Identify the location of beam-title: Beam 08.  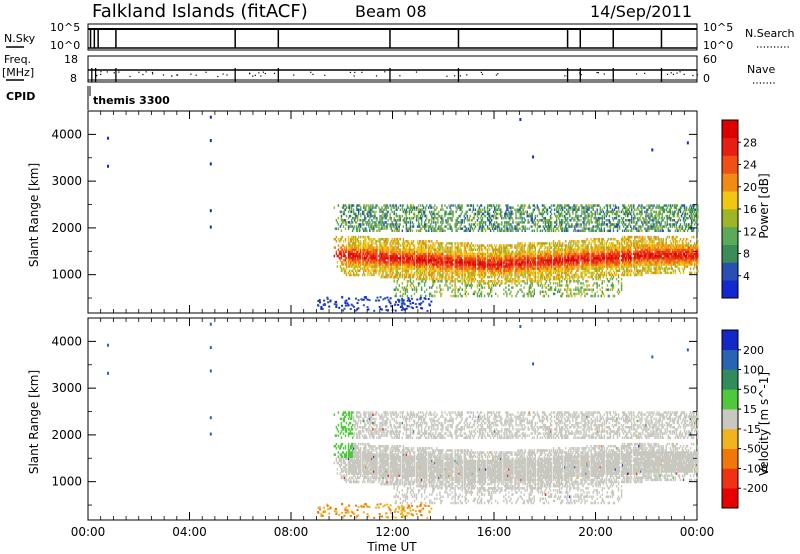
(391, 11).